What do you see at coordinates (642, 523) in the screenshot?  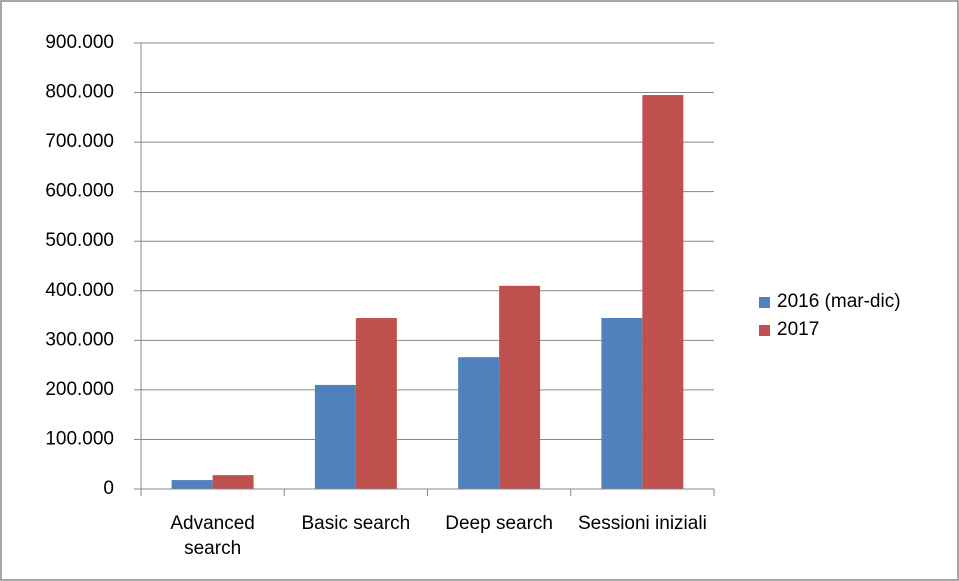 I see `x-tick-label: Sessioni iniziali` at bounding box center [642, 523].